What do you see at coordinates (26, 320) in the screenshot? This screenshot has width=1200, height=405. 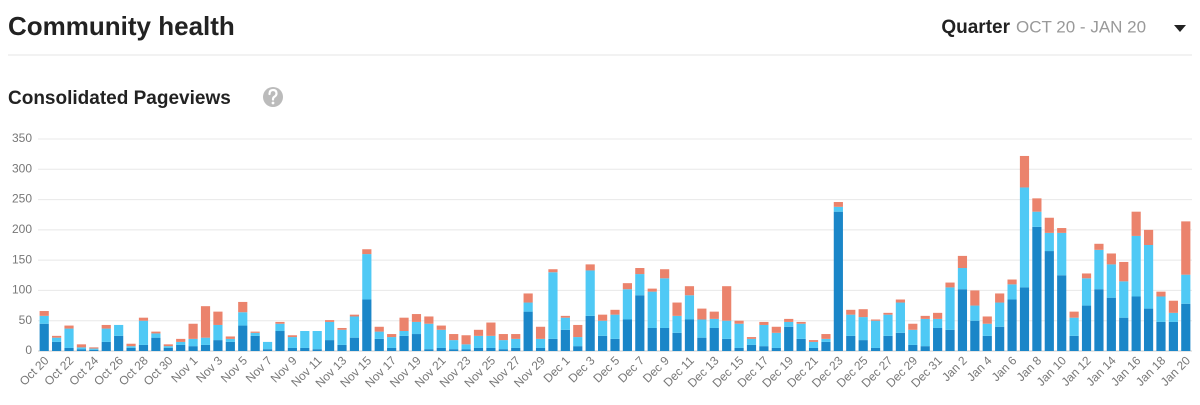 I see `y-tick-label: 50` at bounding box center [26, 320].